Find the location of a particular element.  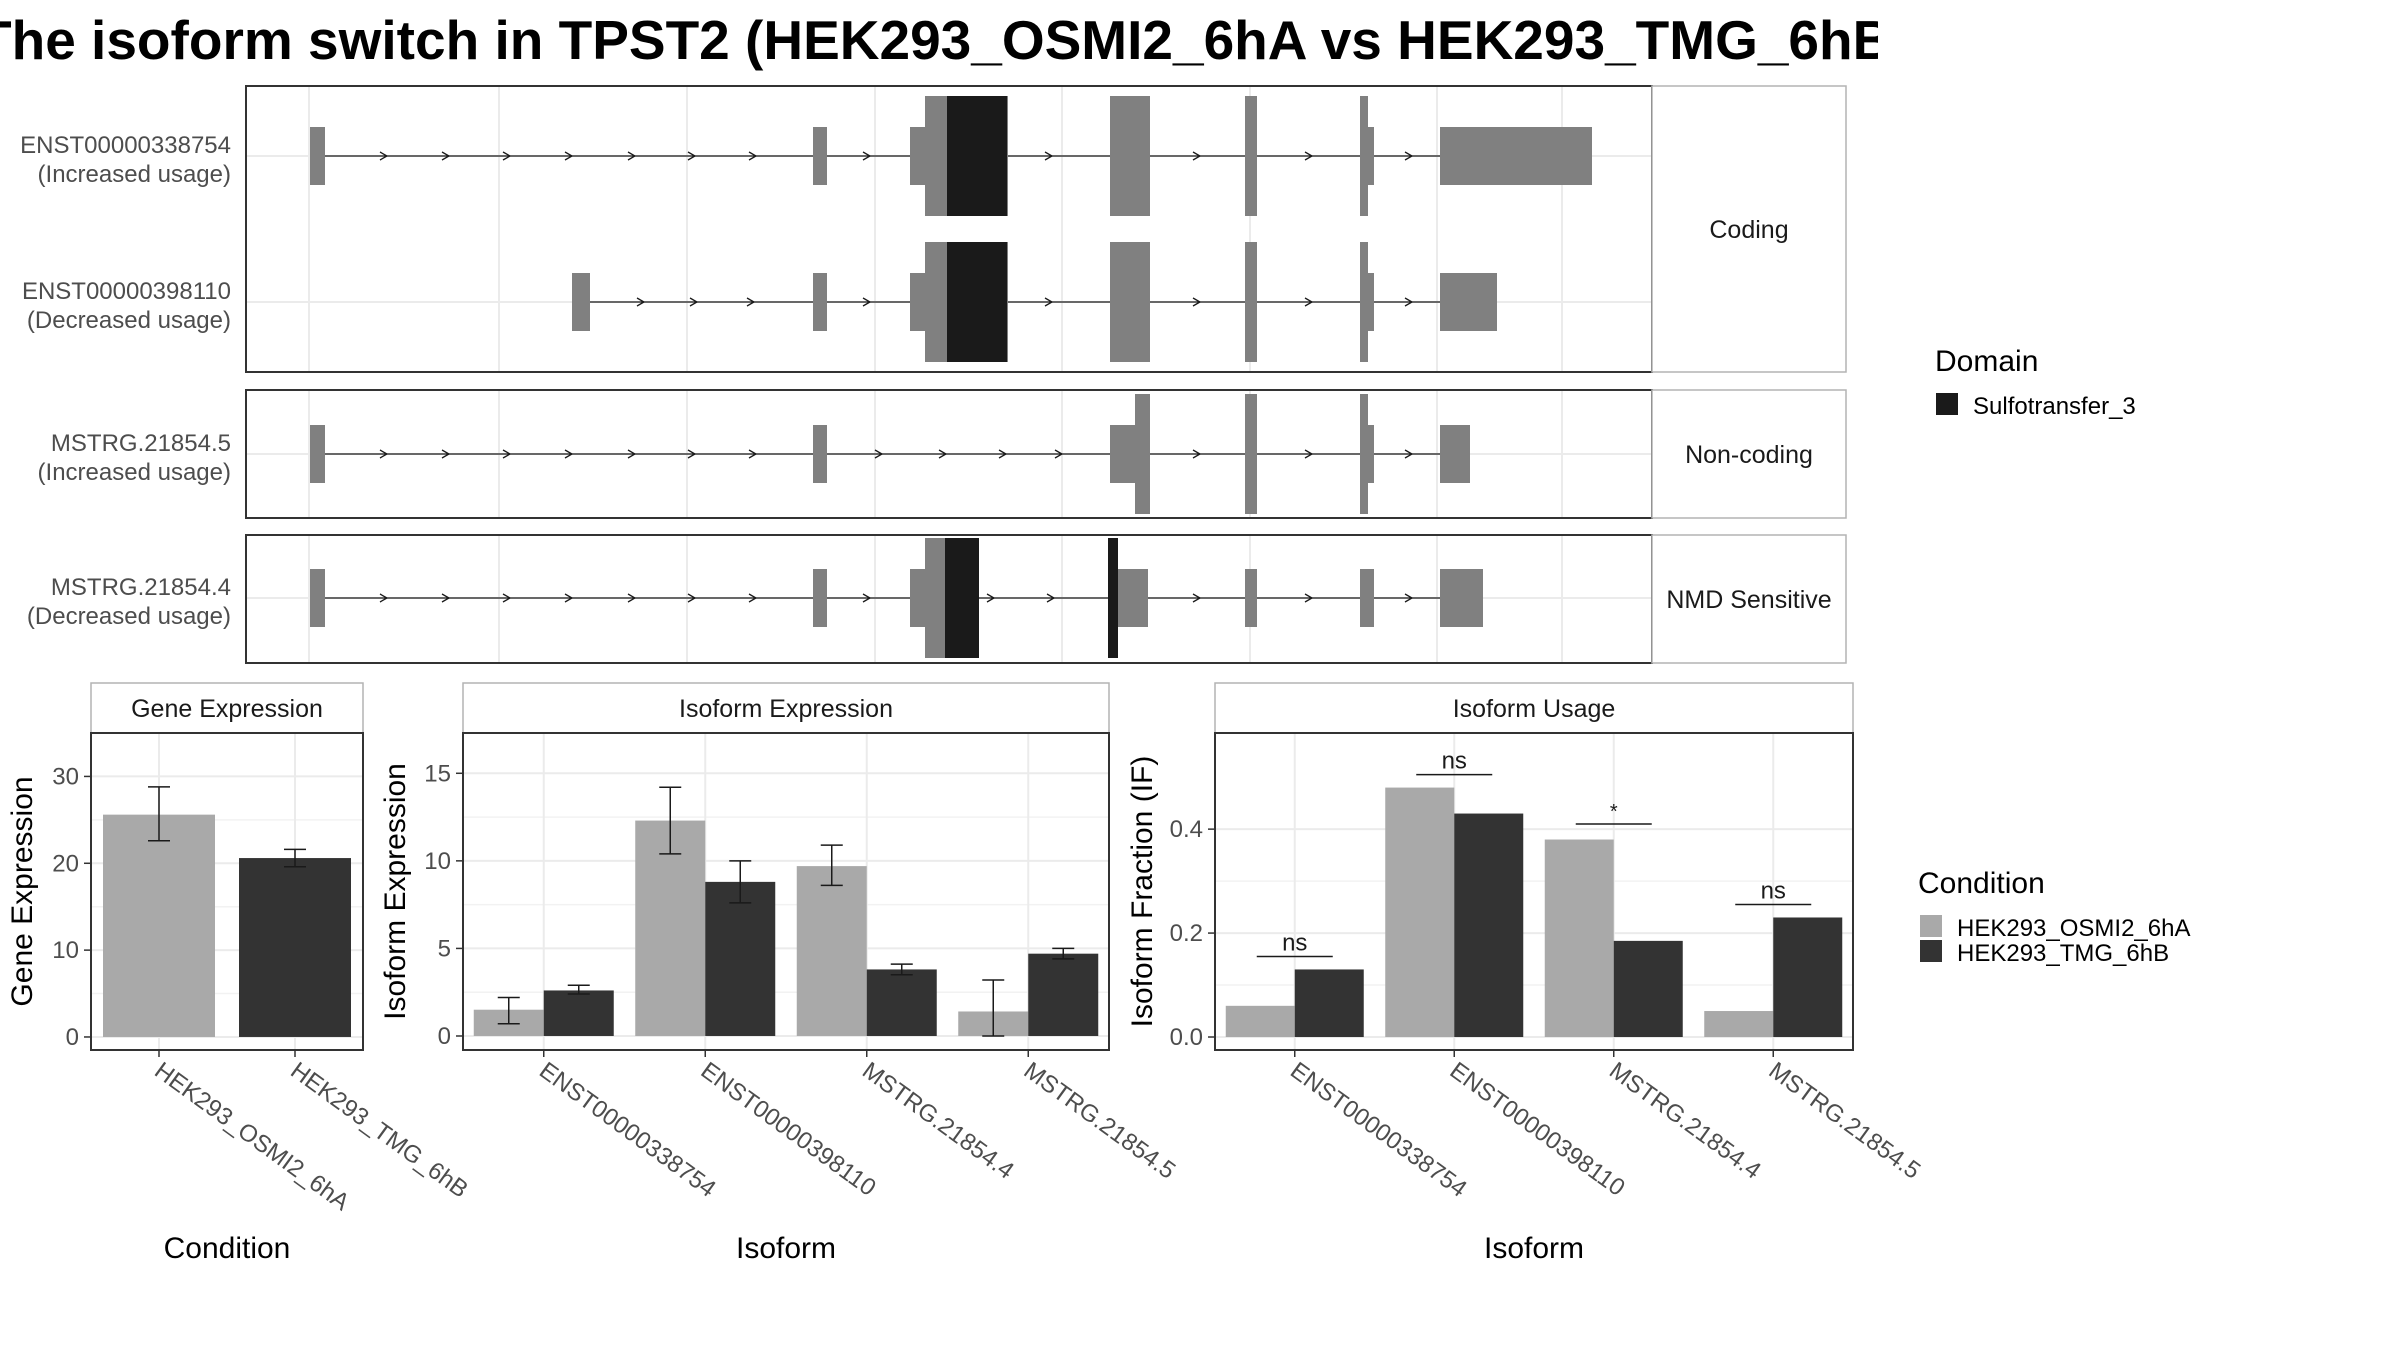

x-tick-label: MSTRG.21854.4 is located at coordinates (938, 1121).